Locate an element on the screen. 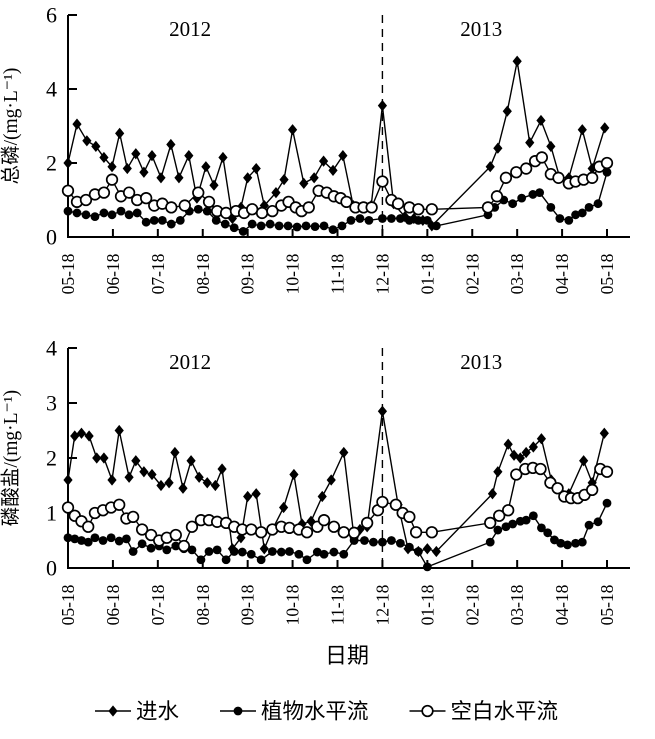 This screenshot has width=655, height=739. y-tick-label: 1 is located at coordinates (51, 513).